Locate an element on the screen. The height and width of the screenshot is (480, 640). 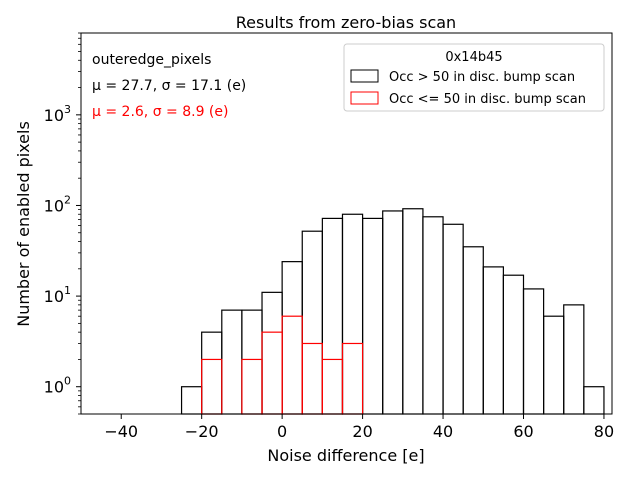
chart-title: Results from zero-bias scan is located at coordinates (346, 22).